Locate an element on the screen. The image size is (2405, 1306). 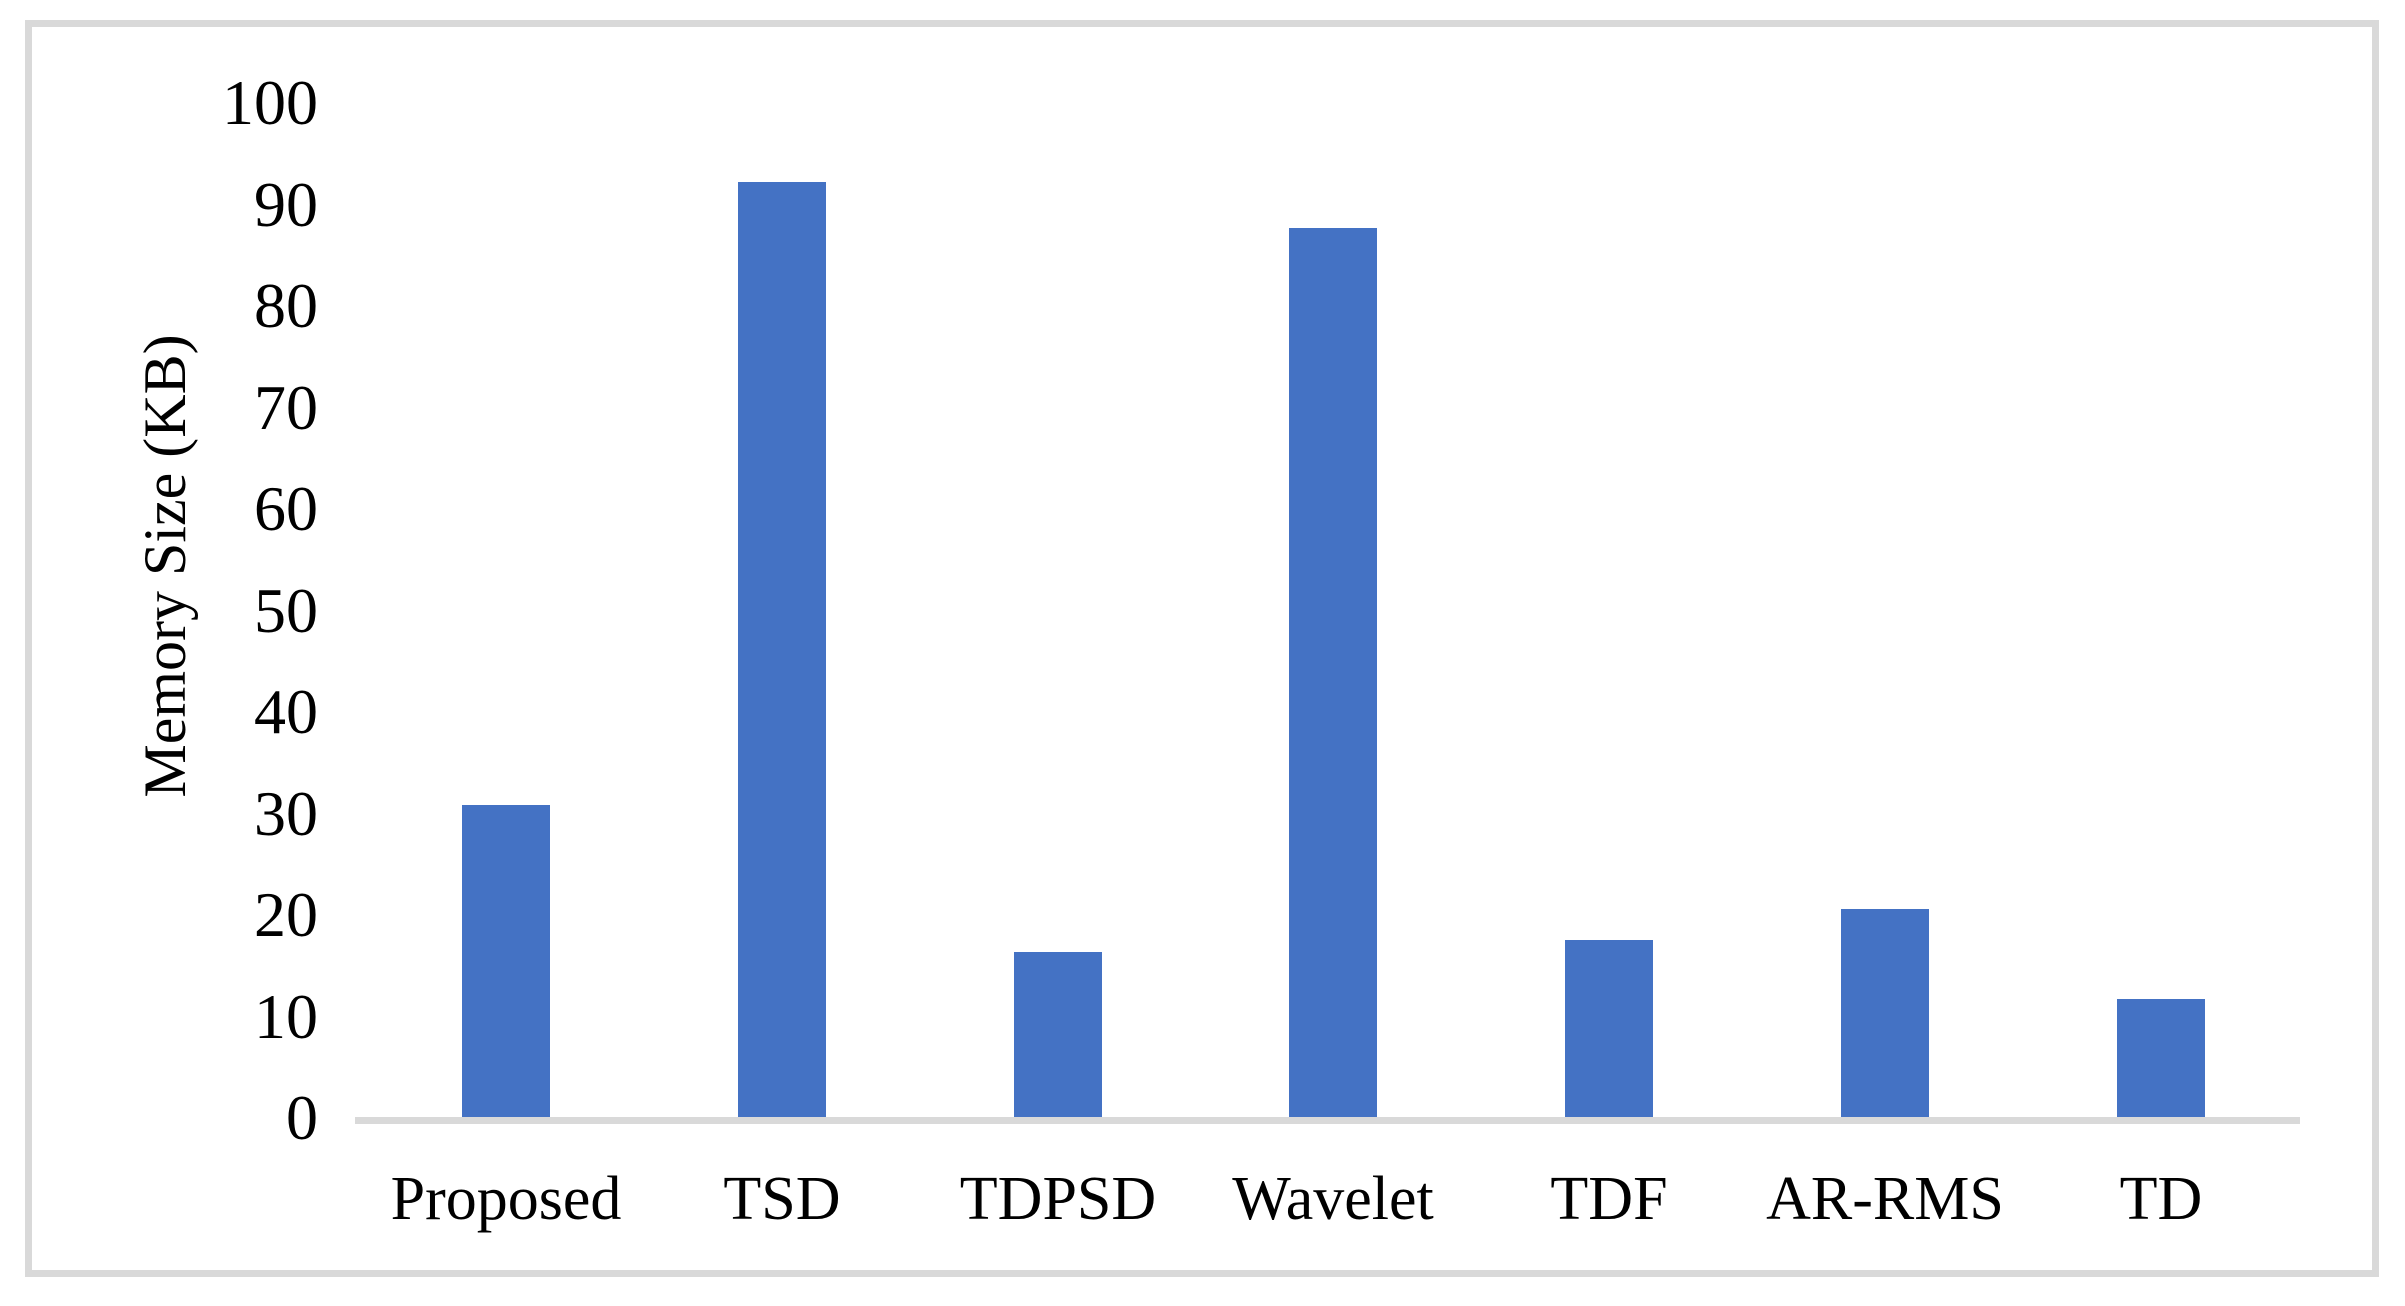
y-tick-label-20: 20 is located at coordinates (286, 914).